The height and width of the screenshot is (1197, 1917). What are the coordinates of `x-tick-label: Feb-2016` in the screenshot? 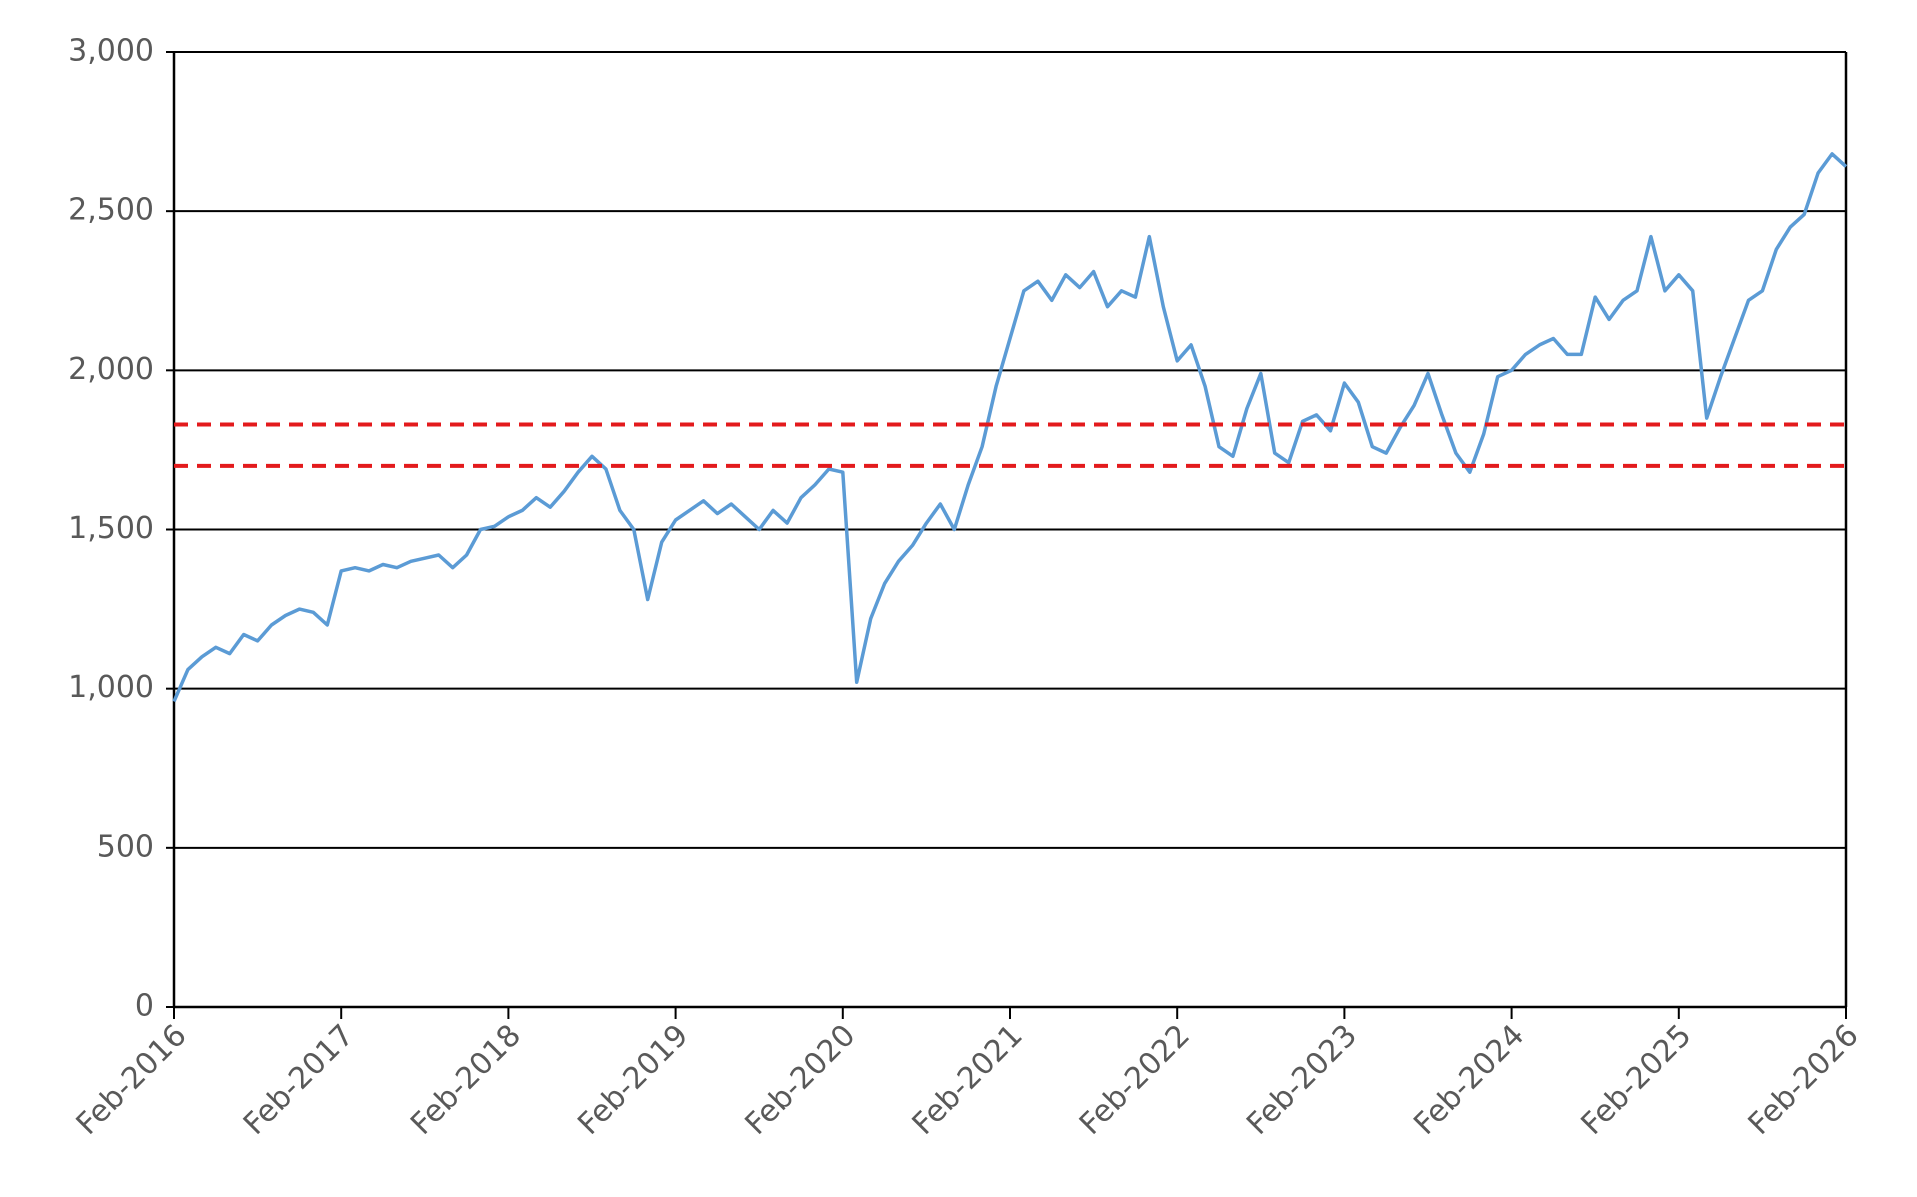 It's located at (132, 1080).